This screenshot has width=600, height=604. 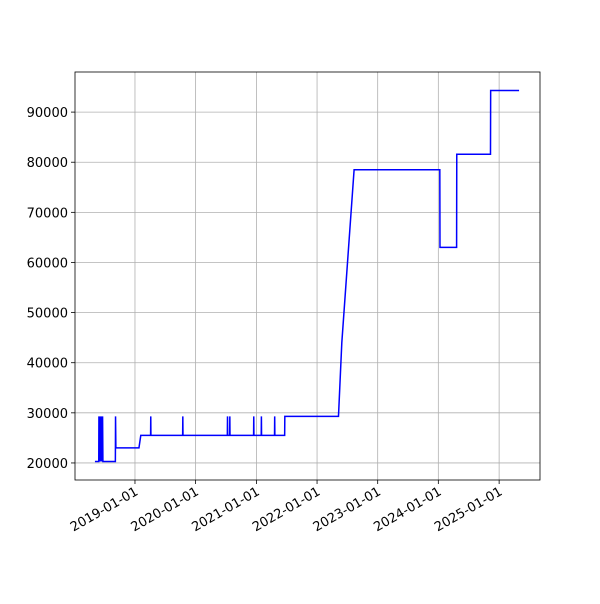 I want to click on y-tick-label: 40000, so click(x=47, y=364).